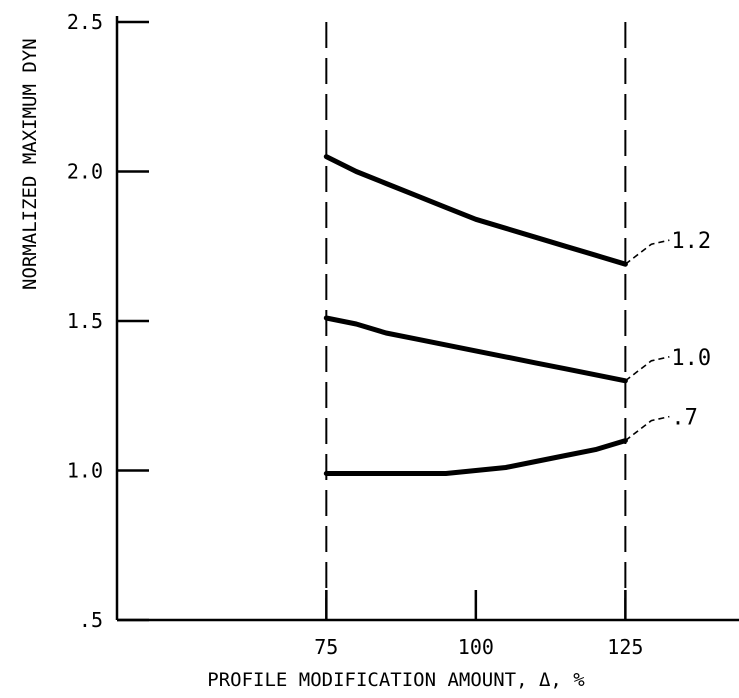  I want to click on y-tick-label: 1.0, so click(85, 471).